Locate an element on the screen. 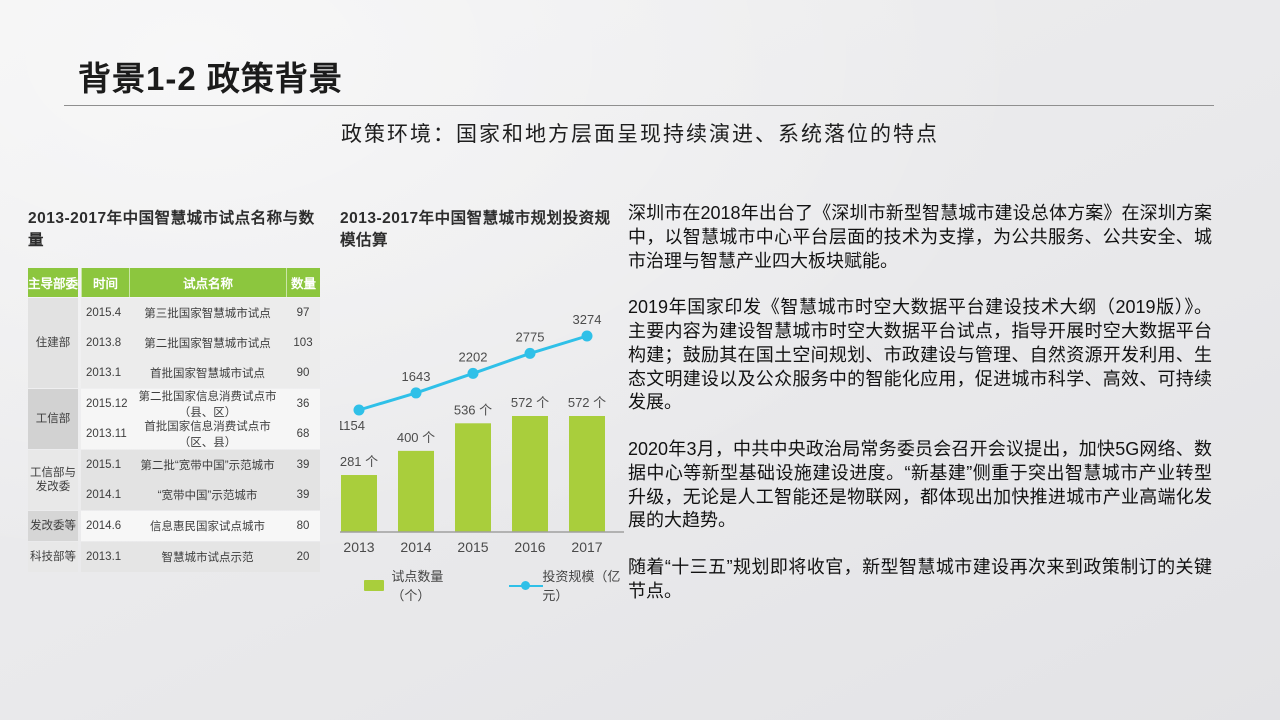 Image resolution: width=1280 pixels, height=720 pixels. pilot-name-cell: “宽带中国”示范城市 is located at coordinates (207, 496).